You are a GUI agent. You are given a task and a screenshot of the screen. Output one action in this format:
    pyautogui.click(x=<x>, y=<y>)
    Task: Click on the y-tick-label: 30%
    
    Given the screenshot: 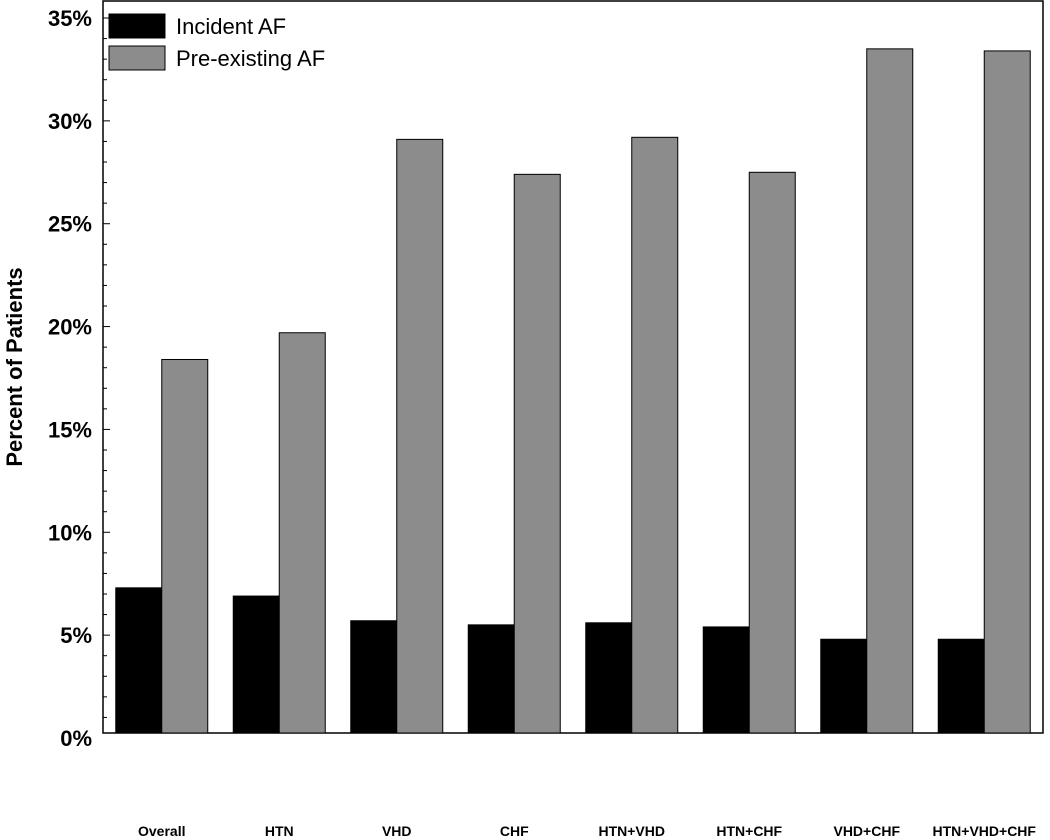 What is the action you would take?
    pyautogui.click(x=70, y=121)
    